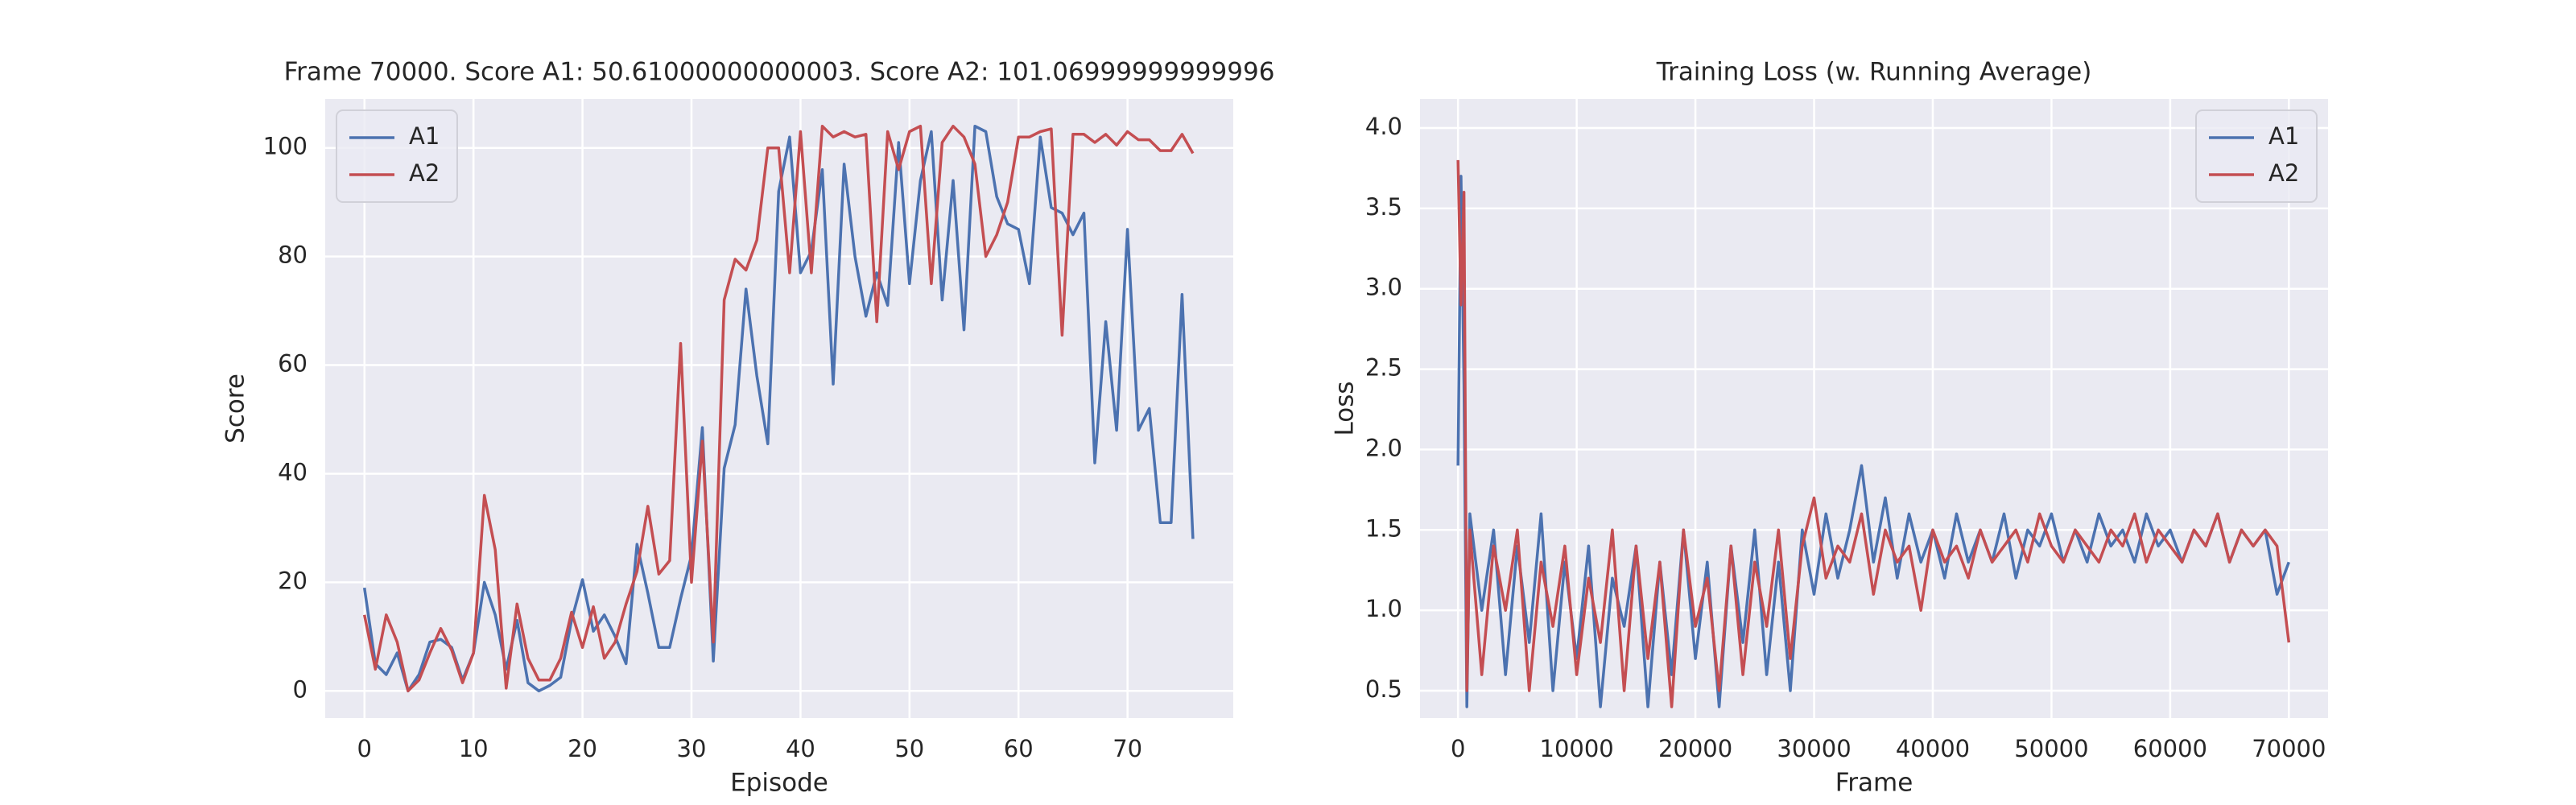  Describe the element at coordinates (800, 748) in the screenshot. I see `x-tick-label: 40` at that location.